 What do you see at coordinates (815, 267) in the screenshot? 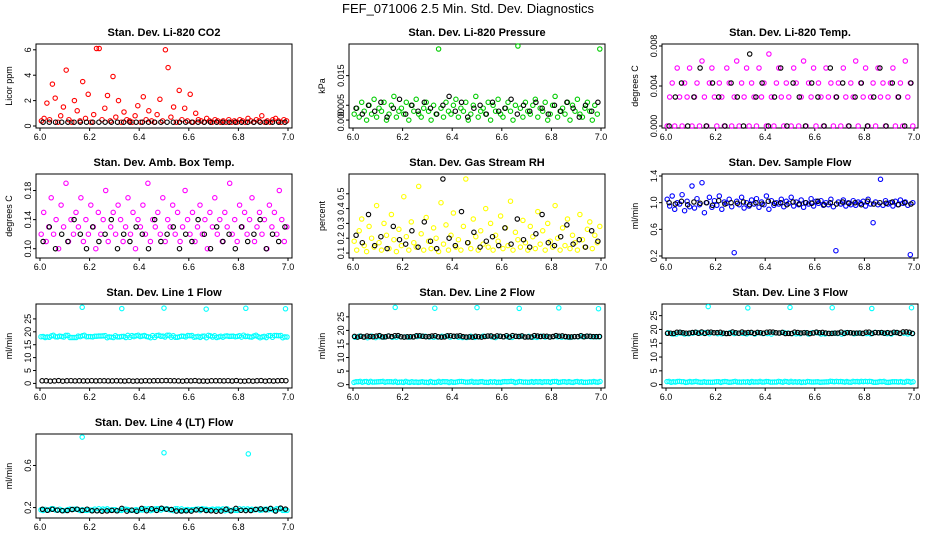
I see `x-tick-label: 6.6` at bounding box center [815, 267].